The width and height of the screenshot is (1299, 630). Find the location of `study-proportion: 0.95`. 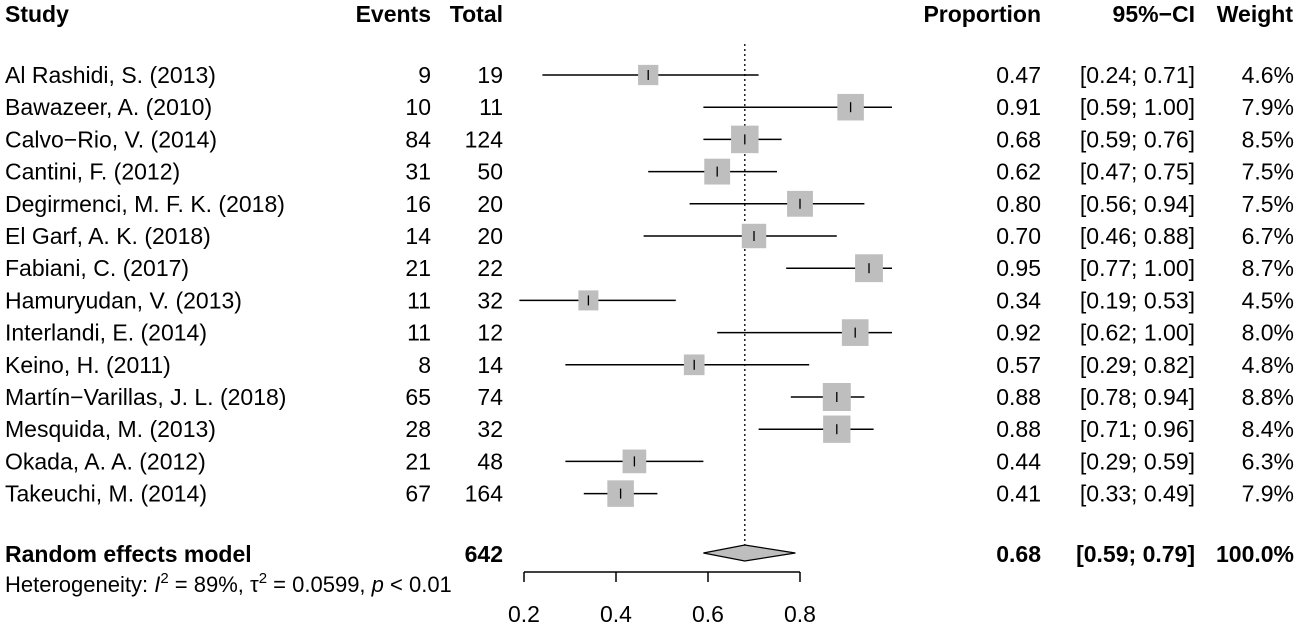

study-proportion: 0.95 is located at coordinates (1018, 268).